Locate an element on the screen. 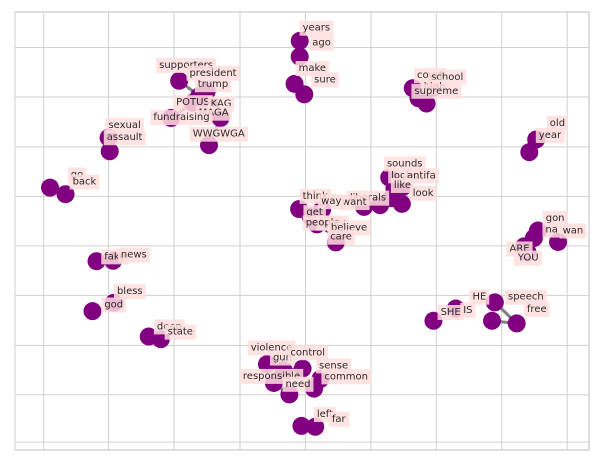 The height and width of the screenshot is (465, 602). label-text-bless: bless is located at coordinates (130, 291).